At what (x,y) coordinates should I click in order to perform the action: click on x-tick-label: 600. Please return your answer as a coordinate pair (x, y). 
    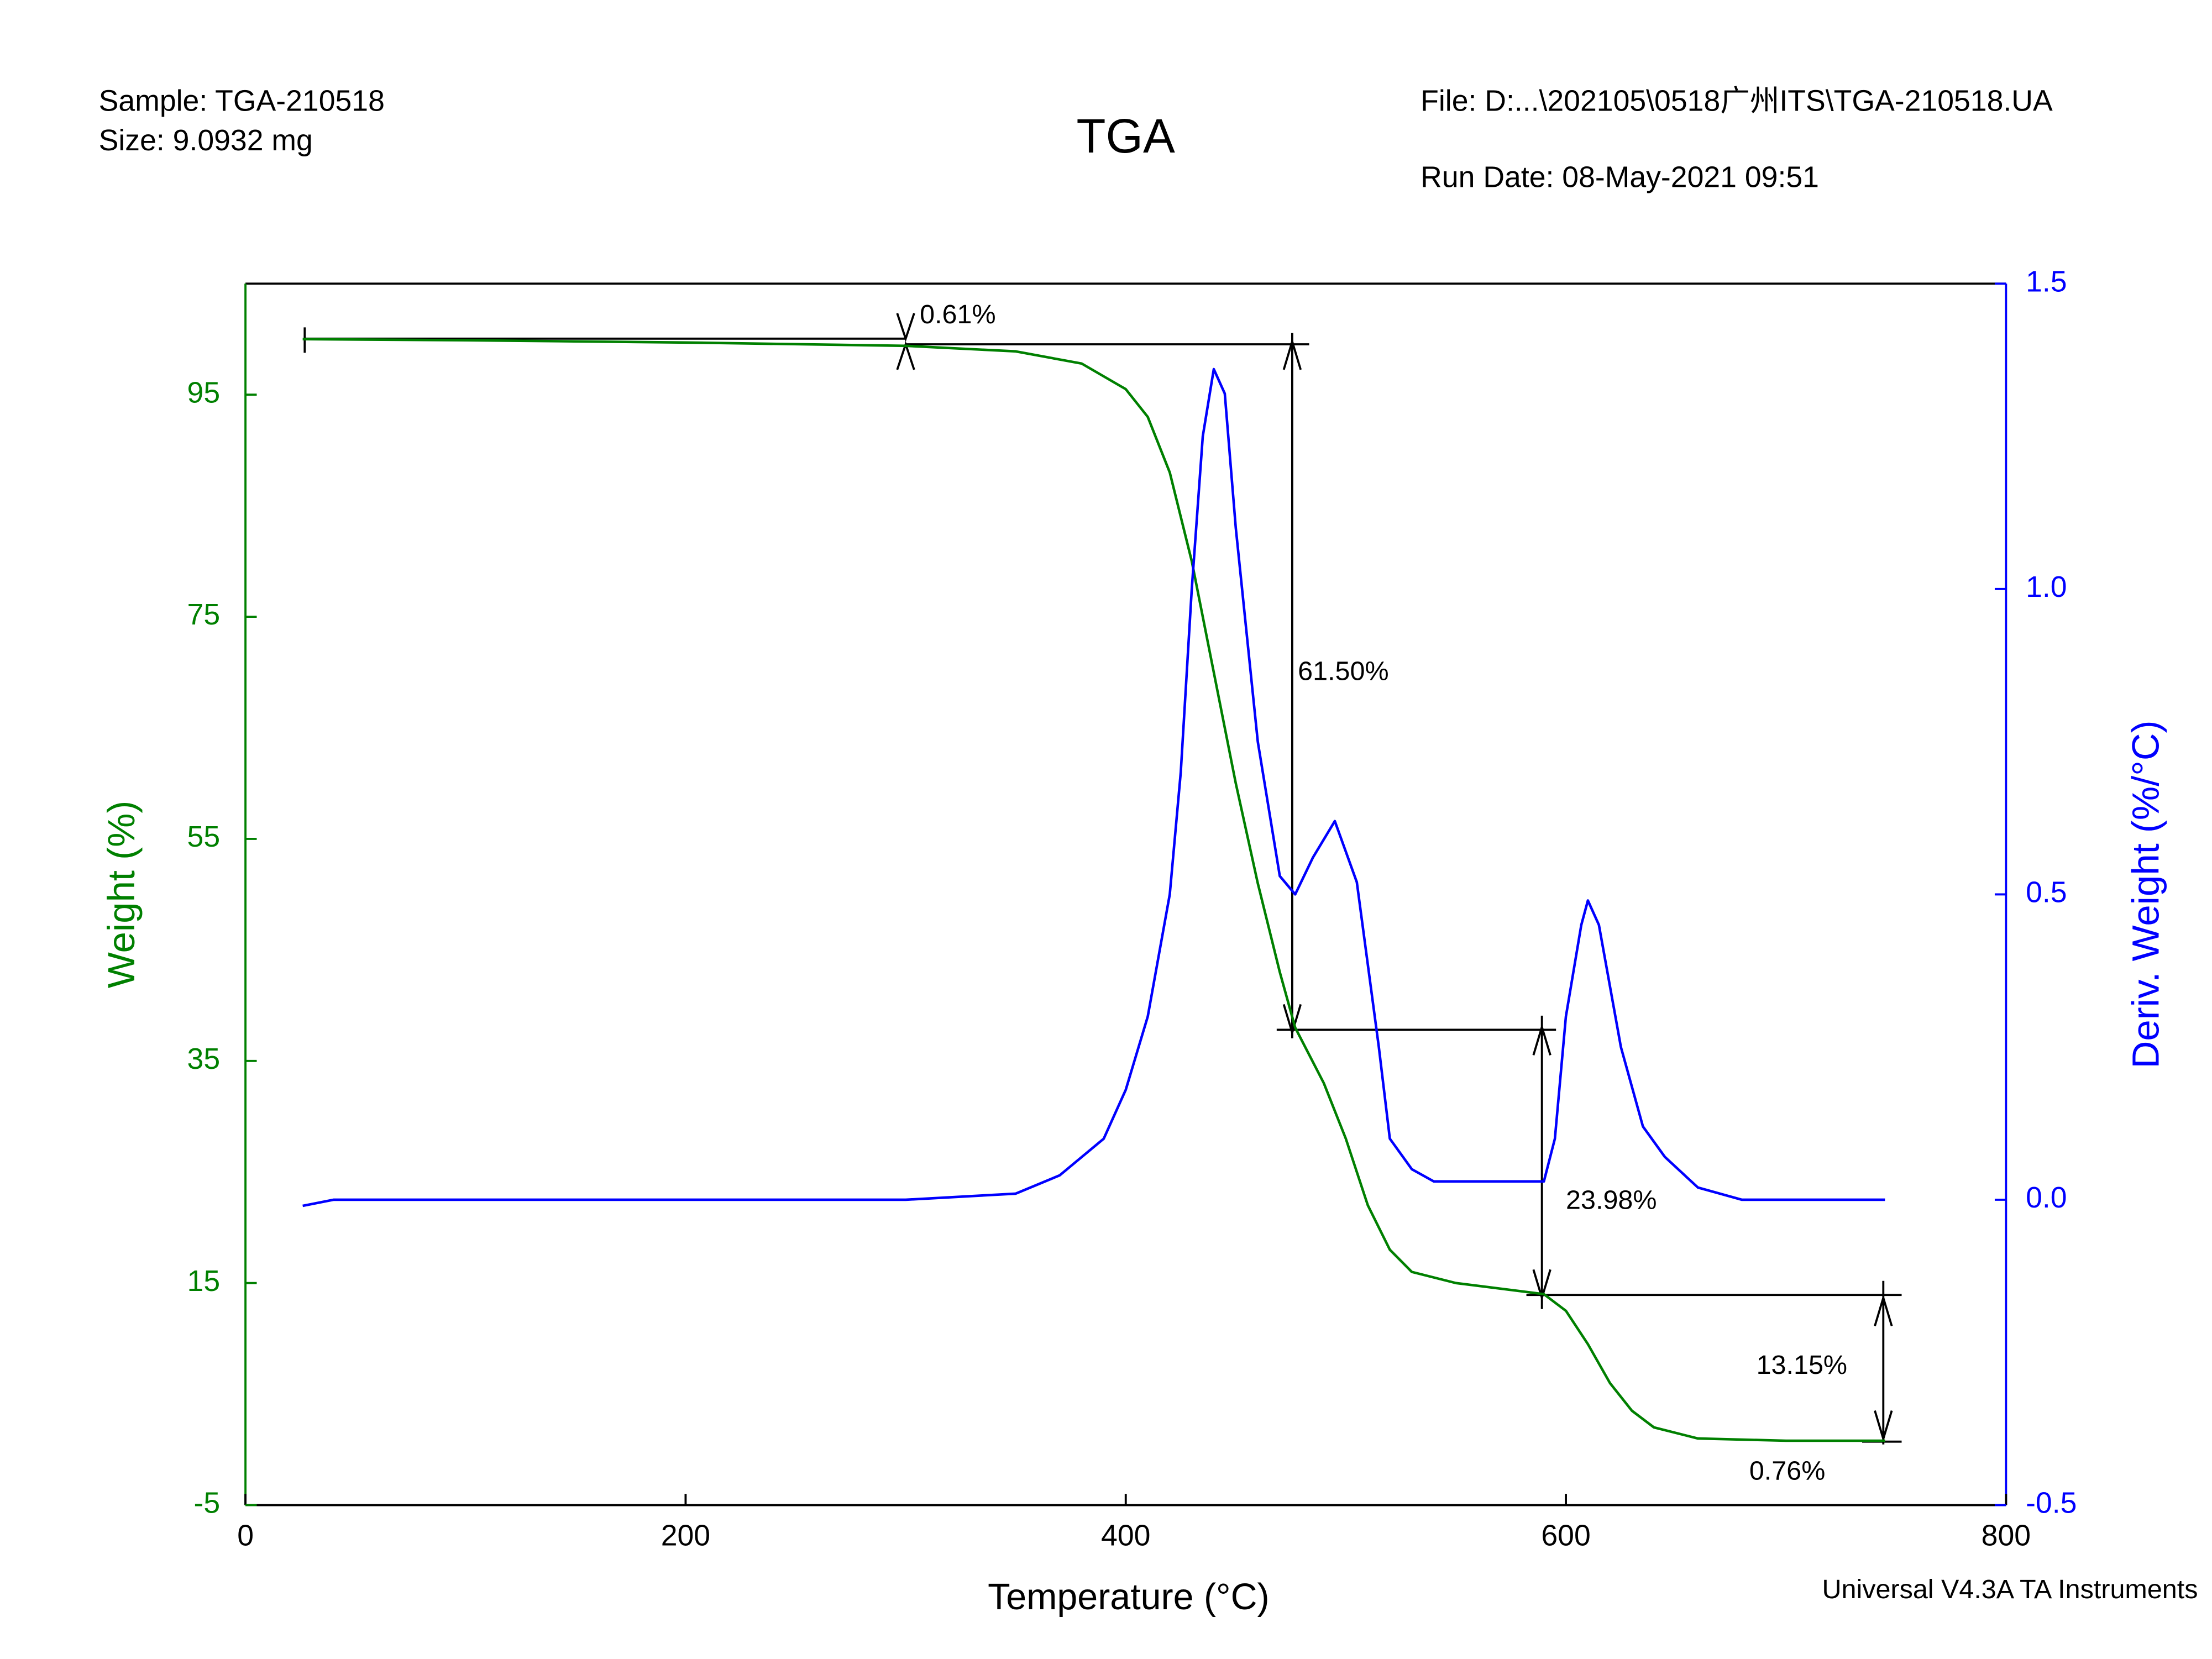
    Looking at the image, I should click on (1565, 1536).